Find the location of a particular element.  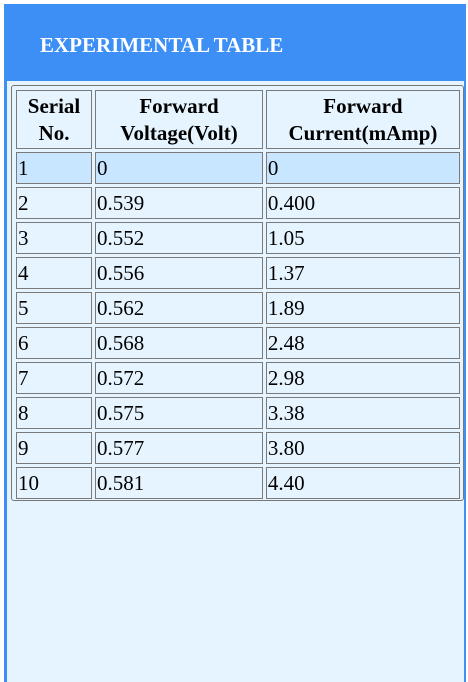

current-cell: 1.05 is located at coordinates (362, 238).